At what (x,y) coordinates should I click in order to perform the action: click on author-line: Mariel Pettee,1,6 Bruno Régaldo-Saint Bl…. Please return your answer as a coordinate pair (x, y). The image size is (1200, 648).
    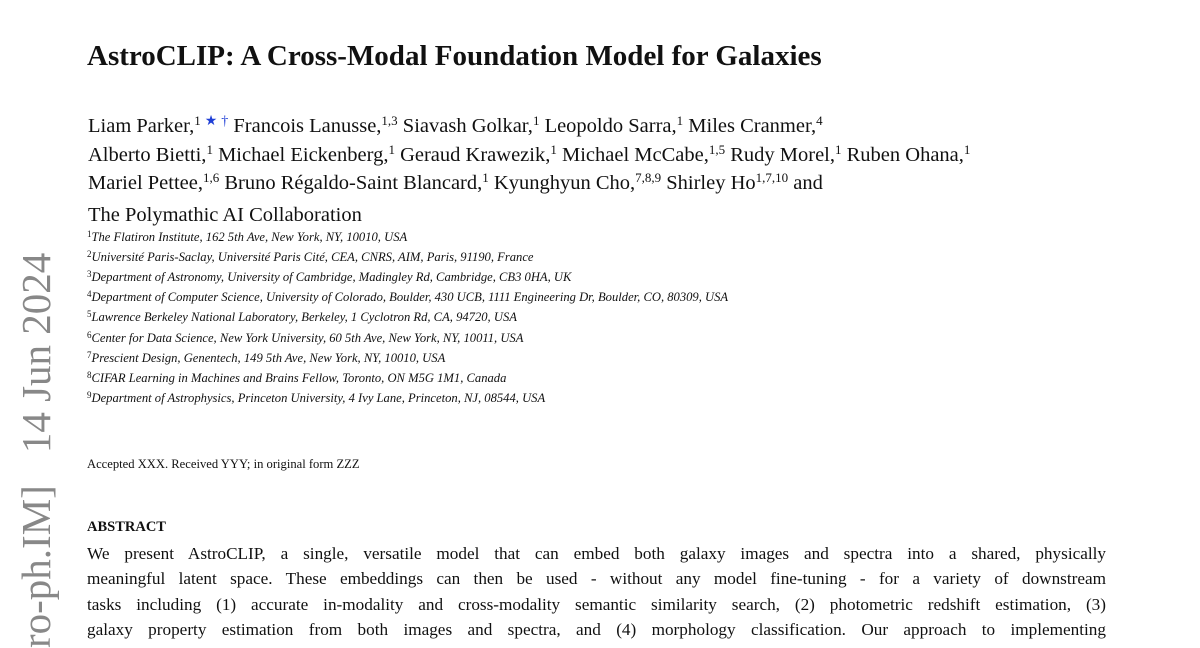
    Looking at the image, I should click on (455, 183).